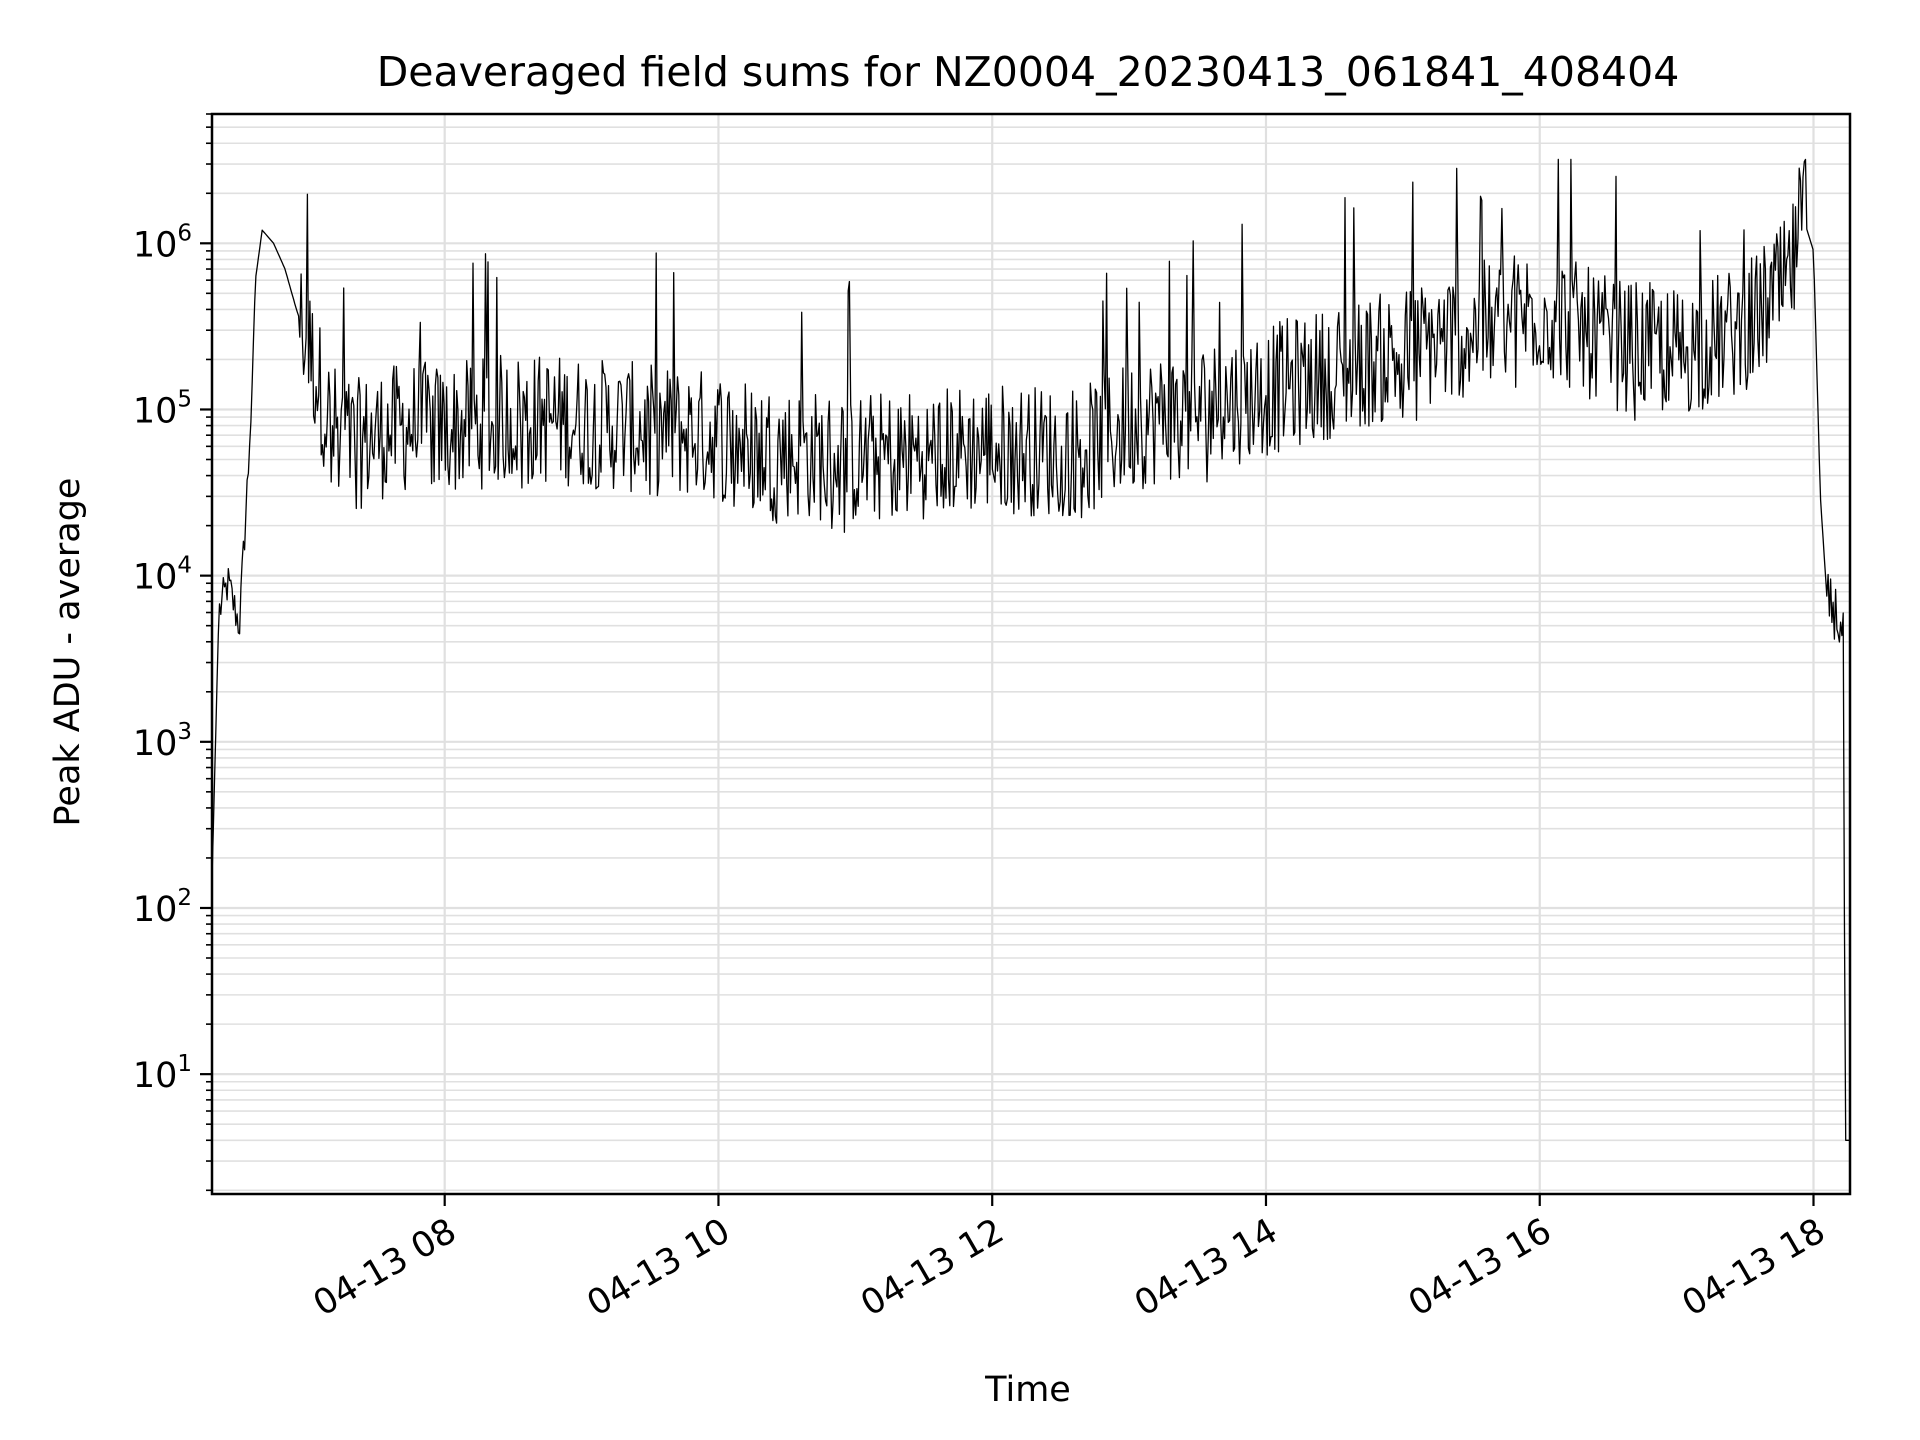 The image size is (1920, 1440). What do you see at coordinates (162, 1073) in the screenshot?
I see `y-tick-label: 10¹` at bounding box center [162, 1073].